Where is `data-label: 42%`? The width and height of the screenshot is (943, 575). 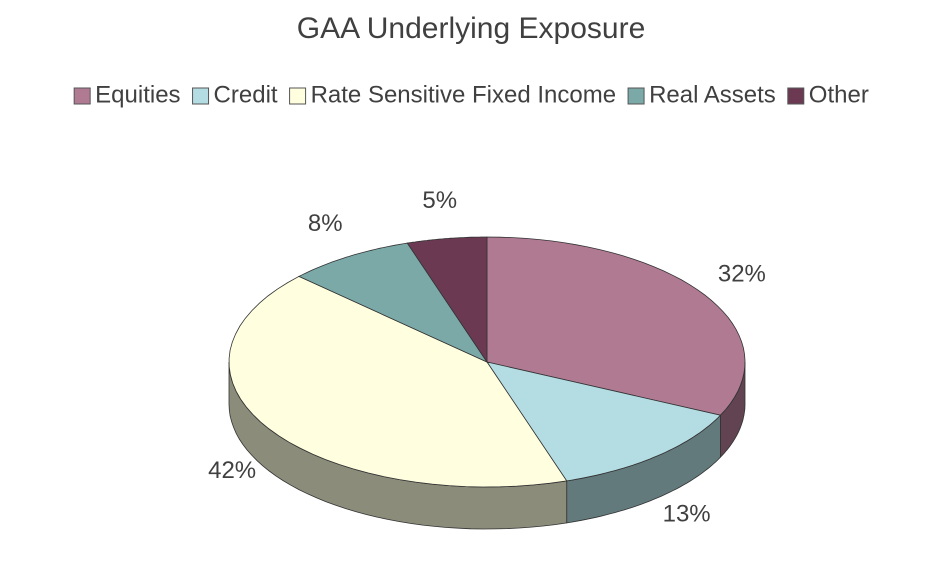
data-label: 42% is located at coordinates (232, 470).